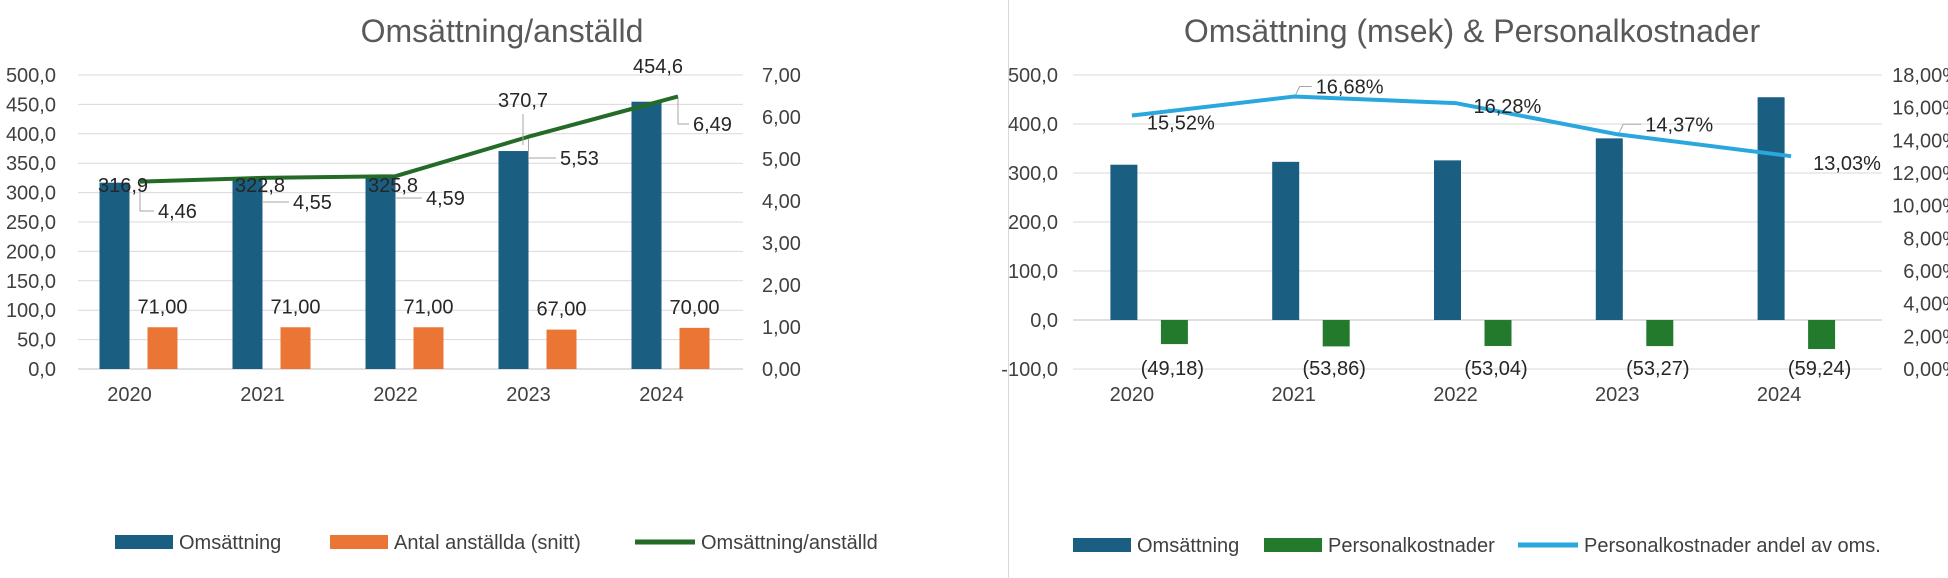 Image resolution: width=1948 pixels, height=578 pixels. I want to click on y-right-tick-label: 2,00, so click(781, 286).